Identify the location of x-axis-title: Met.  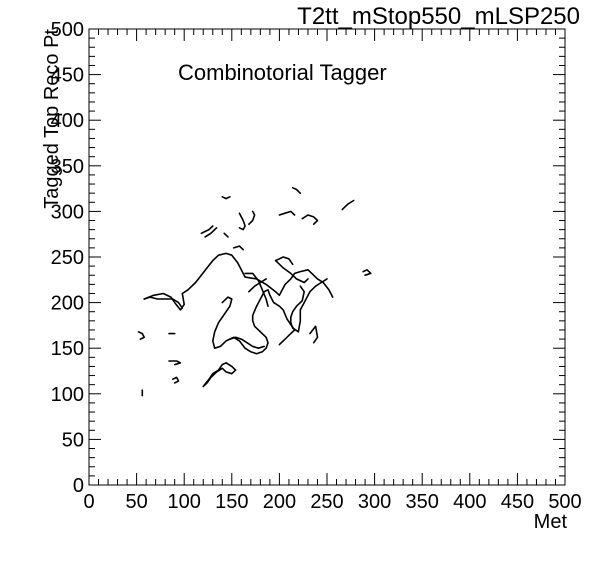
(551, 522).